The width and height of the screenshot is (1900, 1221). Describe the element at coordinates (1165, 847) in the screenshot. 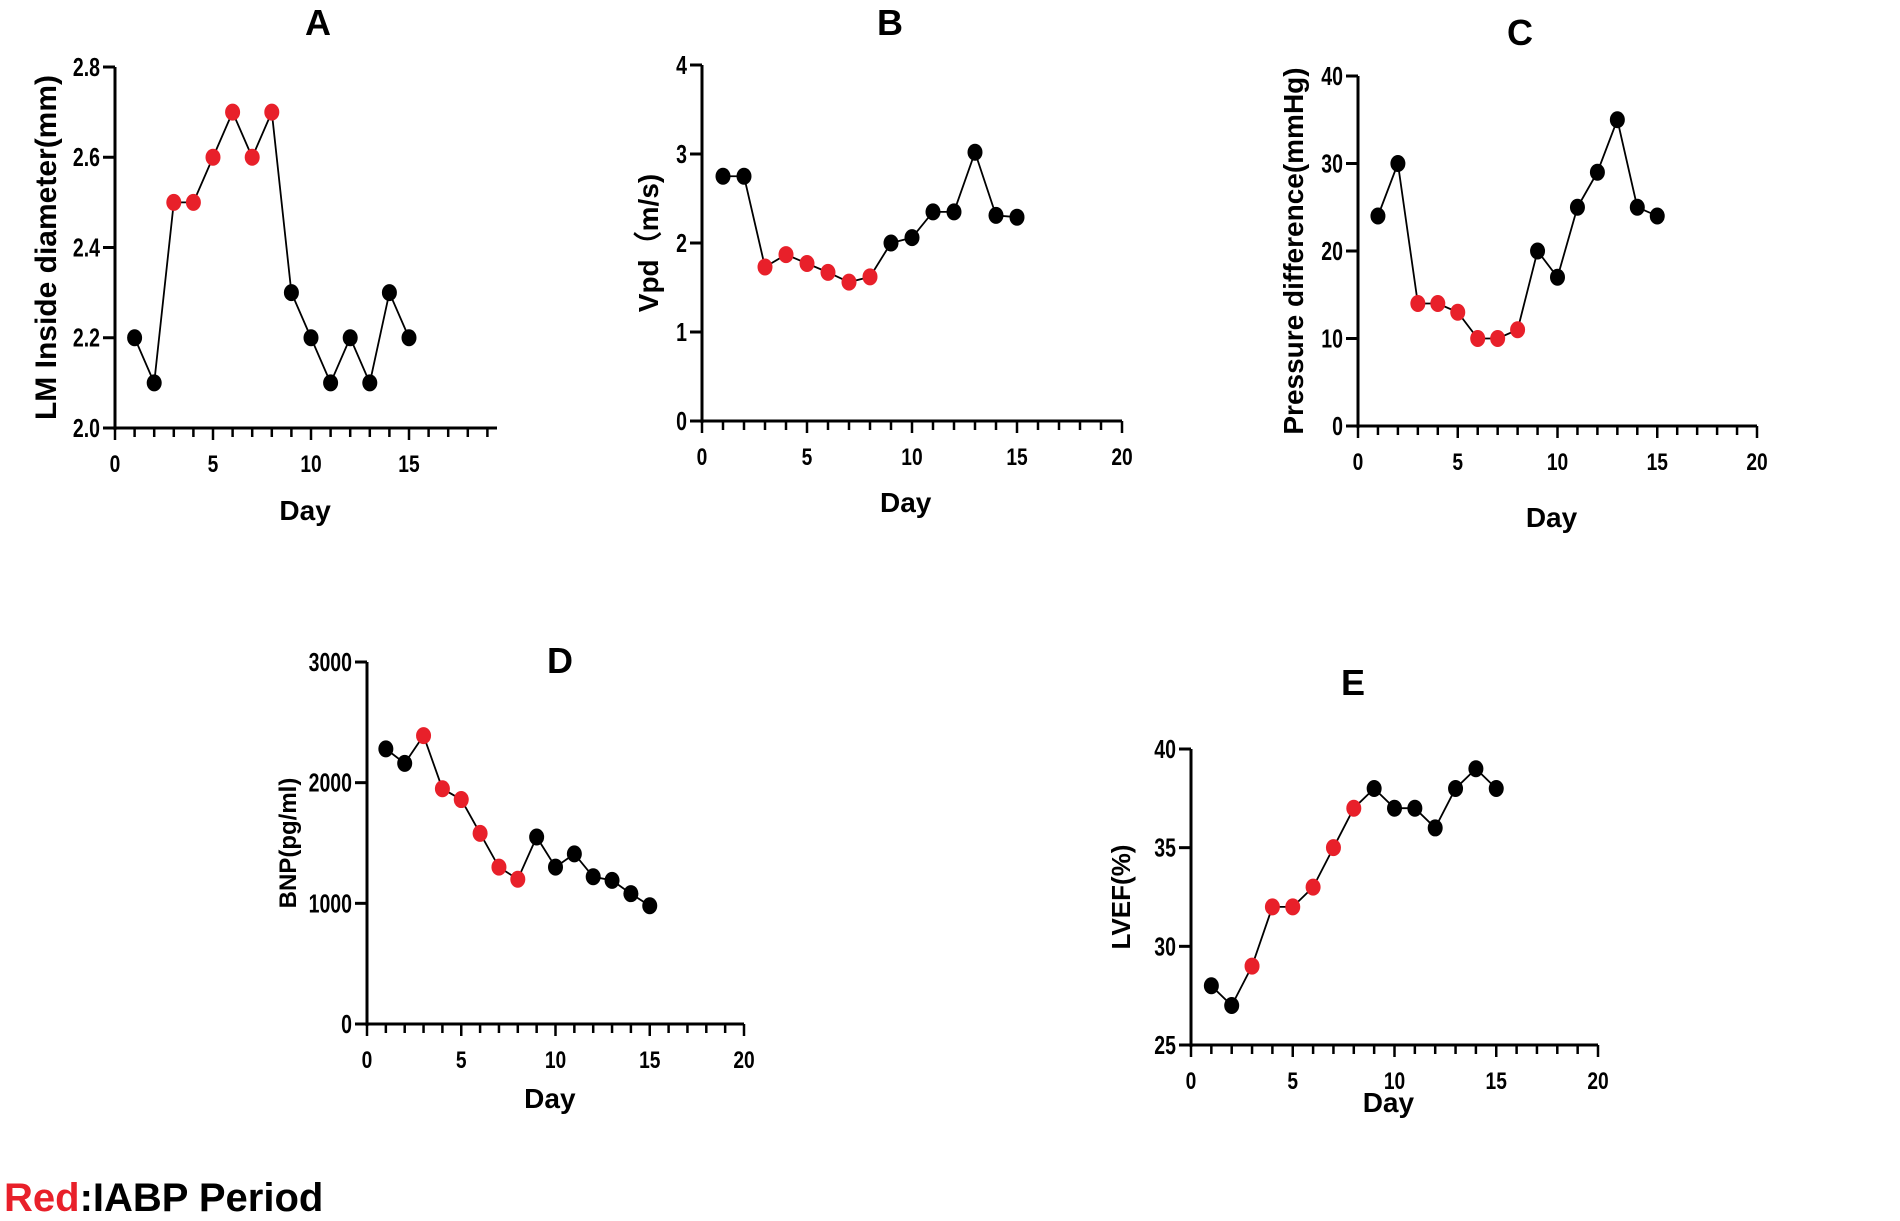

I see `y-tick-label: 35` at that location.